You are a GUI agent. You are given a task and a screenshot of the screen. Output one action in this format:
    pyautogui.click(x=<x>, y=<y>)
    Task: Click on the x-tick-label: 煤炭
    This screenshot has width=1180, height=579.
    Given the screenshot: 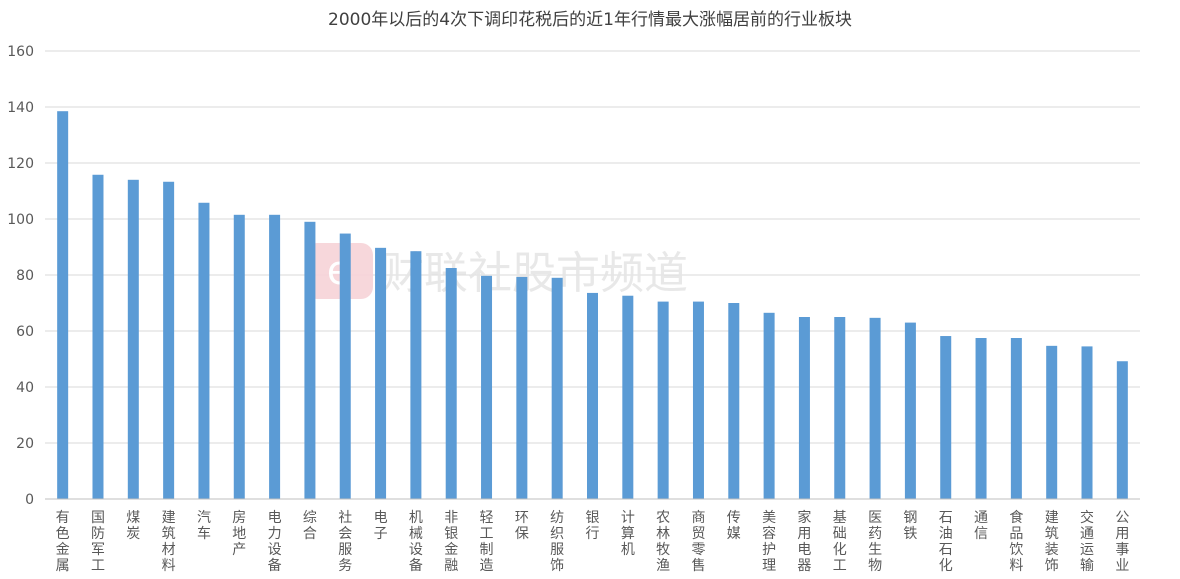 What is the action you would take?
    pyautogui.click(x=133, y=526)
    